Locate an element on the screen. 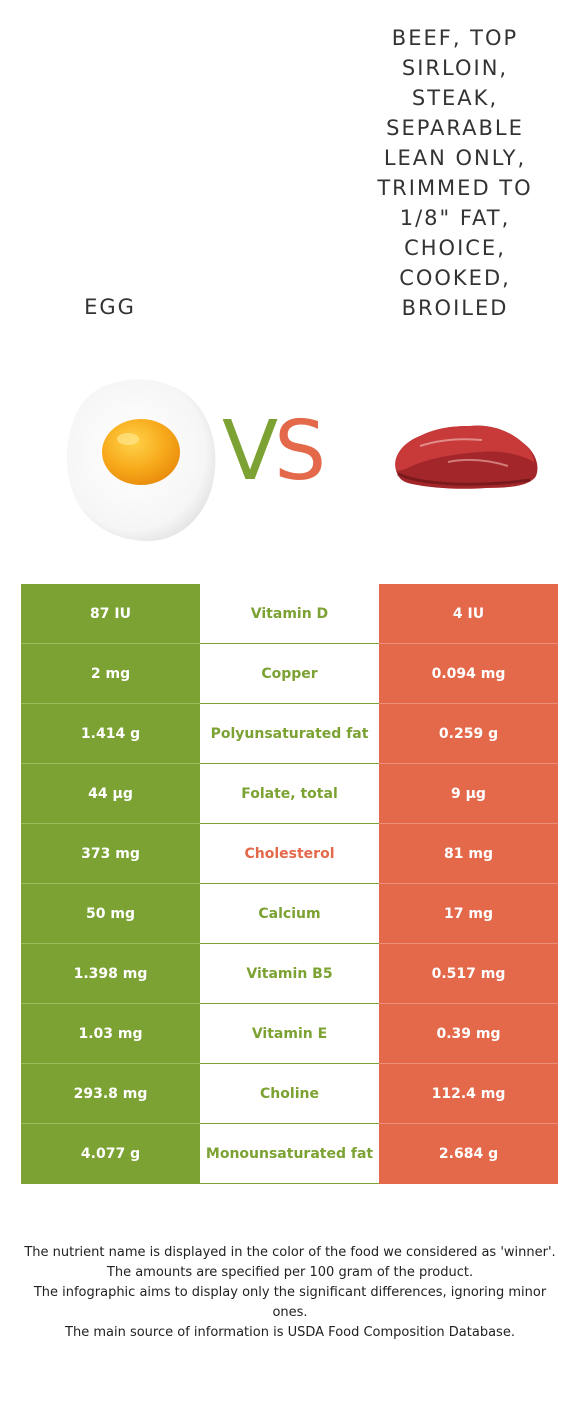  table-row: 1.03 mg Vitamin E 0.39 mg is located at coordinates (289, 1034).